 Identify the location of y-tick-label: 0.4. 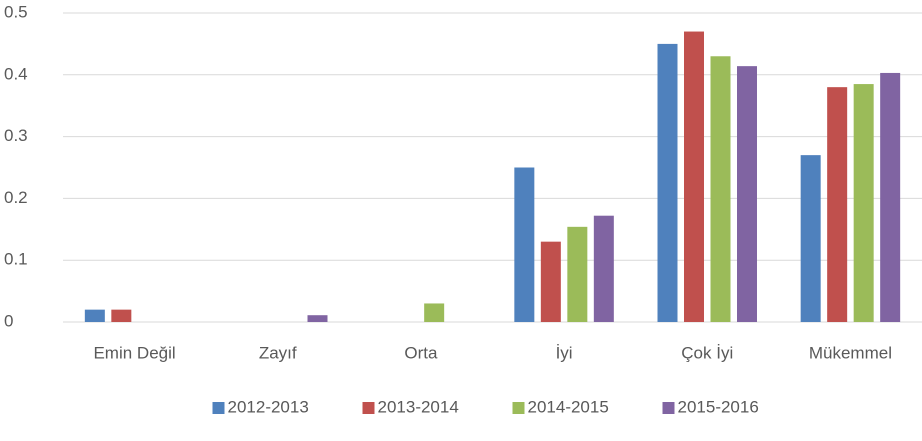
(16, 73).